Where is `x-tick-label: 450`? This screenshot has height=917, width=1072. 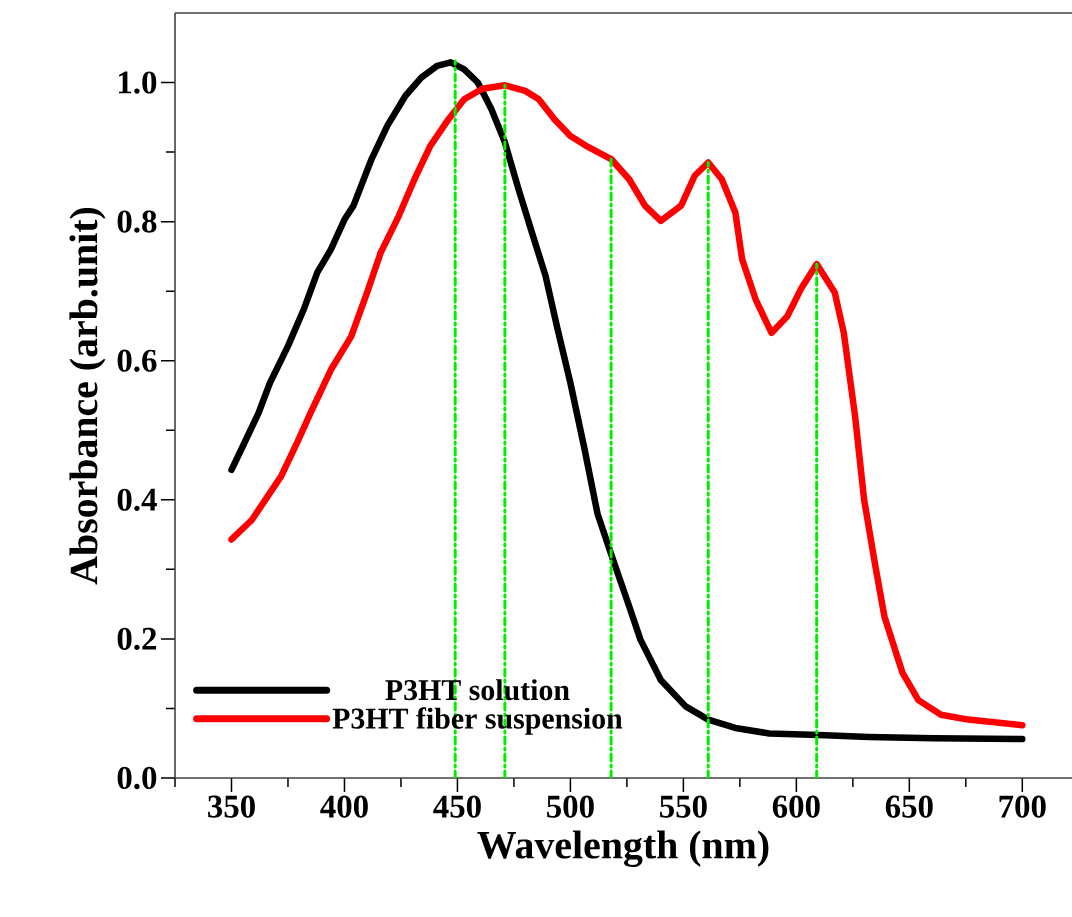
x-tick-label: 450 is located at coordinates (457, 806).